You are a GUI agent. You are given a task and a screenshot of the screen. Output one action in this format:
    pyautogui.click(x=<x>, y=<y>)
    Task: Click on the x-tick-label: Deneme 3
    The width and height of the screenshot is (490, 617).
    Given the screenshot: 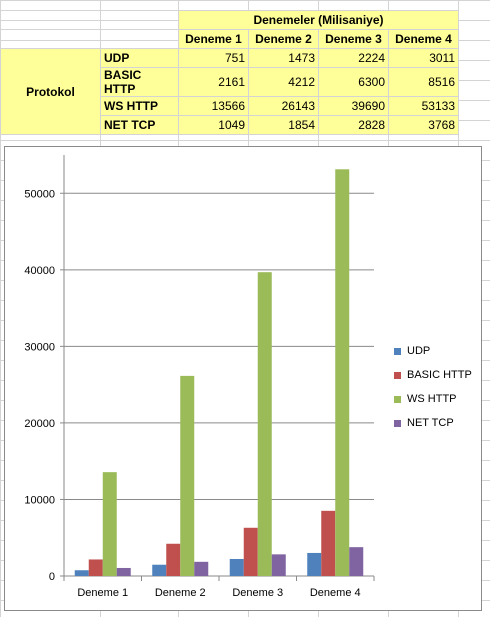 What is the action you would take?
    pyautogui.click(x=257, y=593)
    